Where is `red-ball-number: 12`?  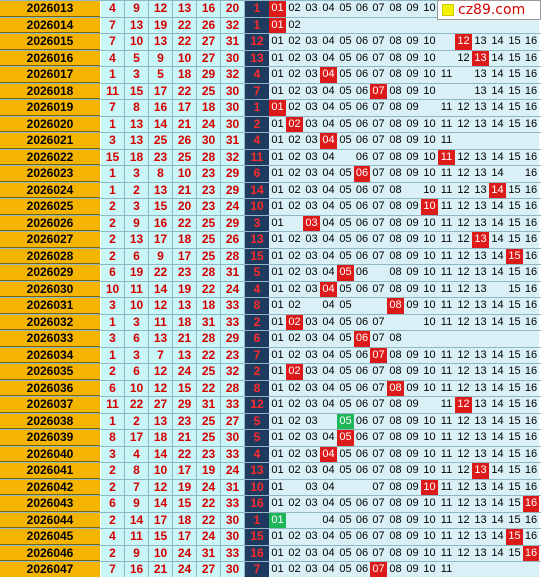 red-ball-number: 12 is located at coordinates (161, 487).